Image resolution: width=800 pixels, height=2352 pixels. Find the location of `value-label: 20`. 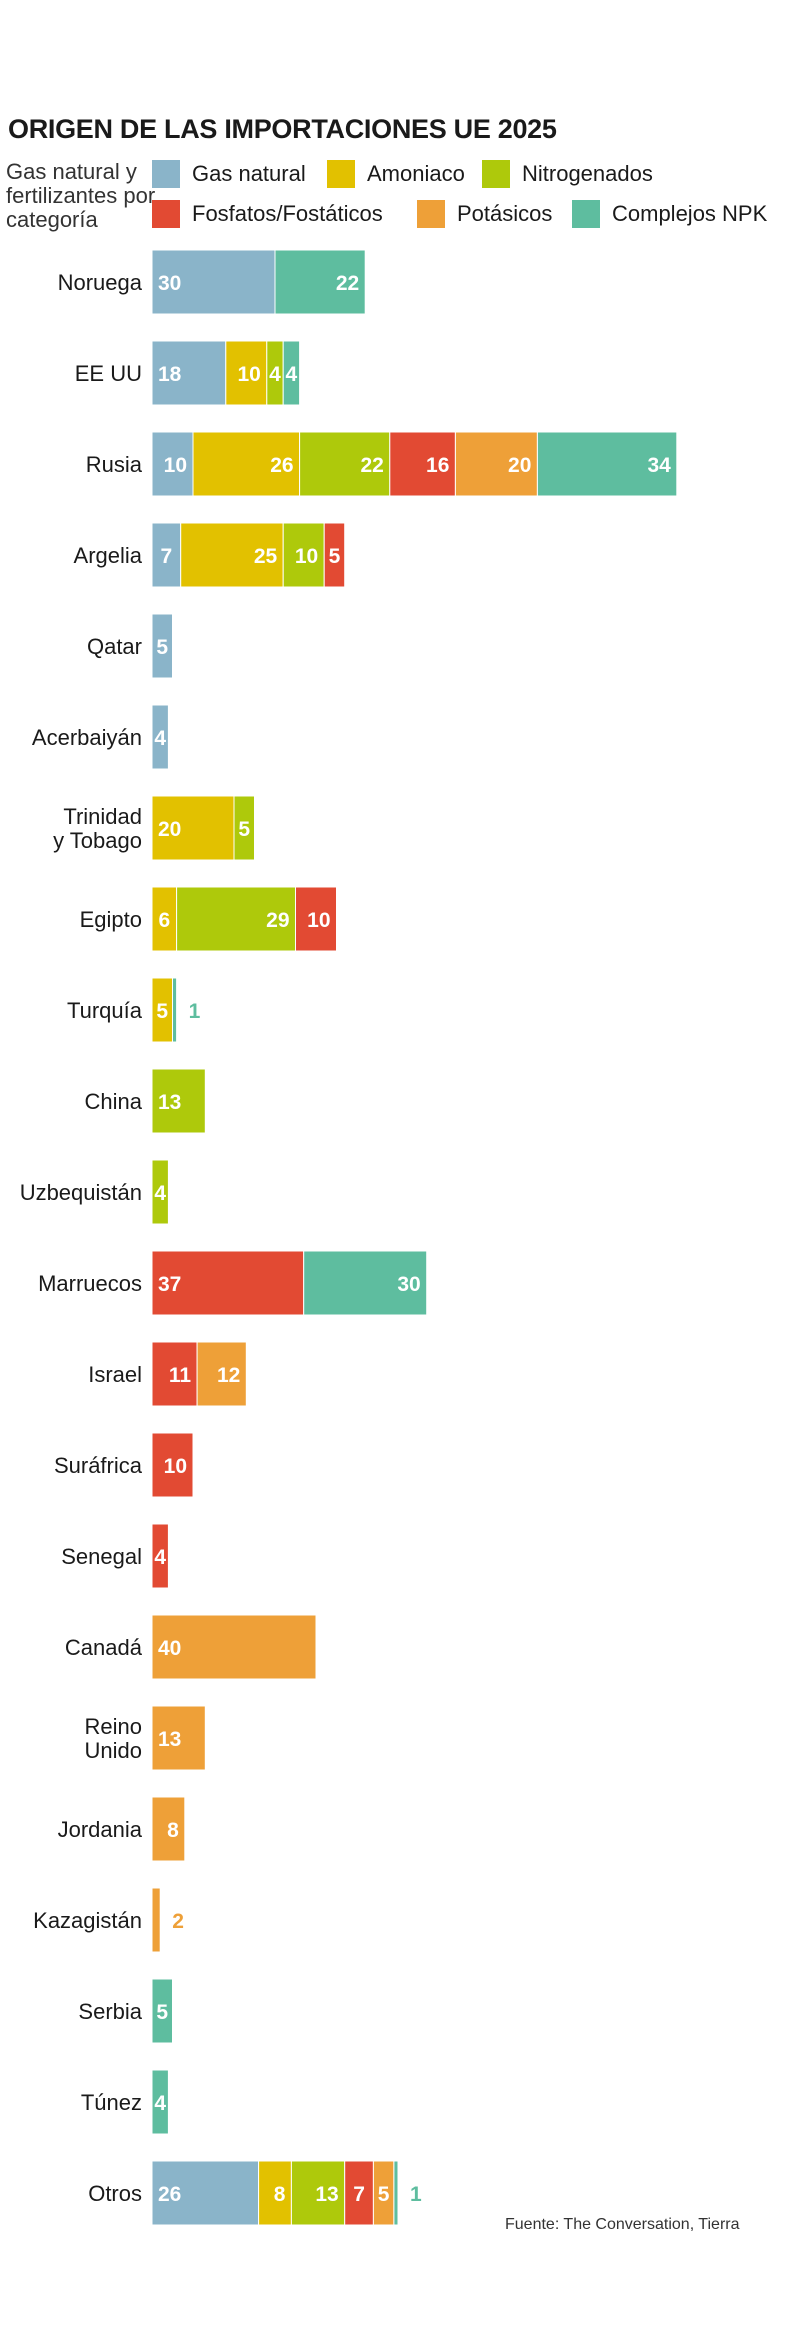

value-label: 20 is located at coordinates (169, 829).